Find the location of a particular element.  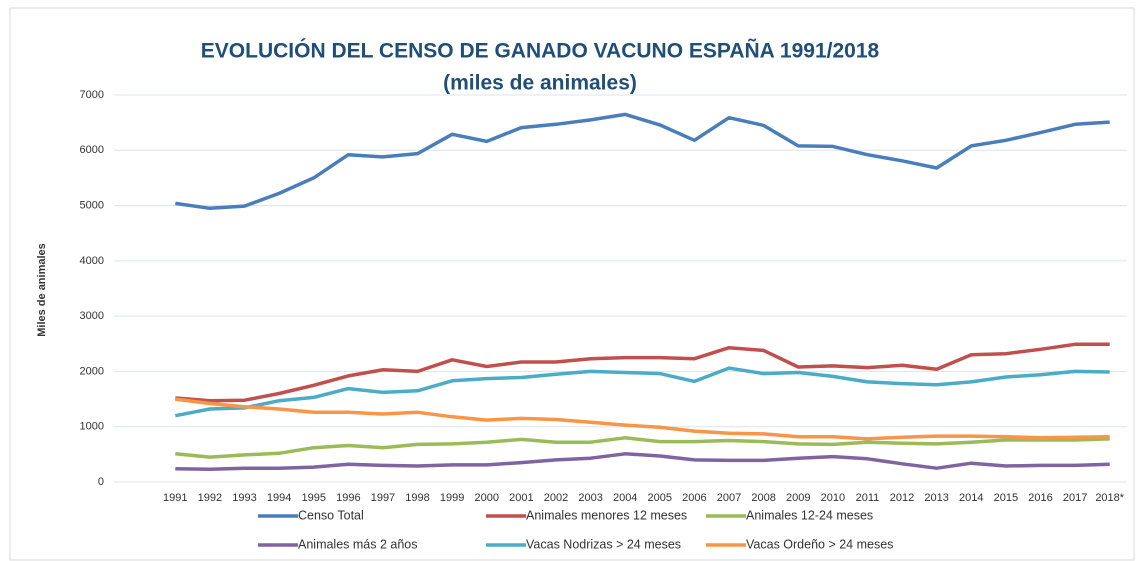

legend-label: Animales menores 12 meses is located at coordinates (606, 515).